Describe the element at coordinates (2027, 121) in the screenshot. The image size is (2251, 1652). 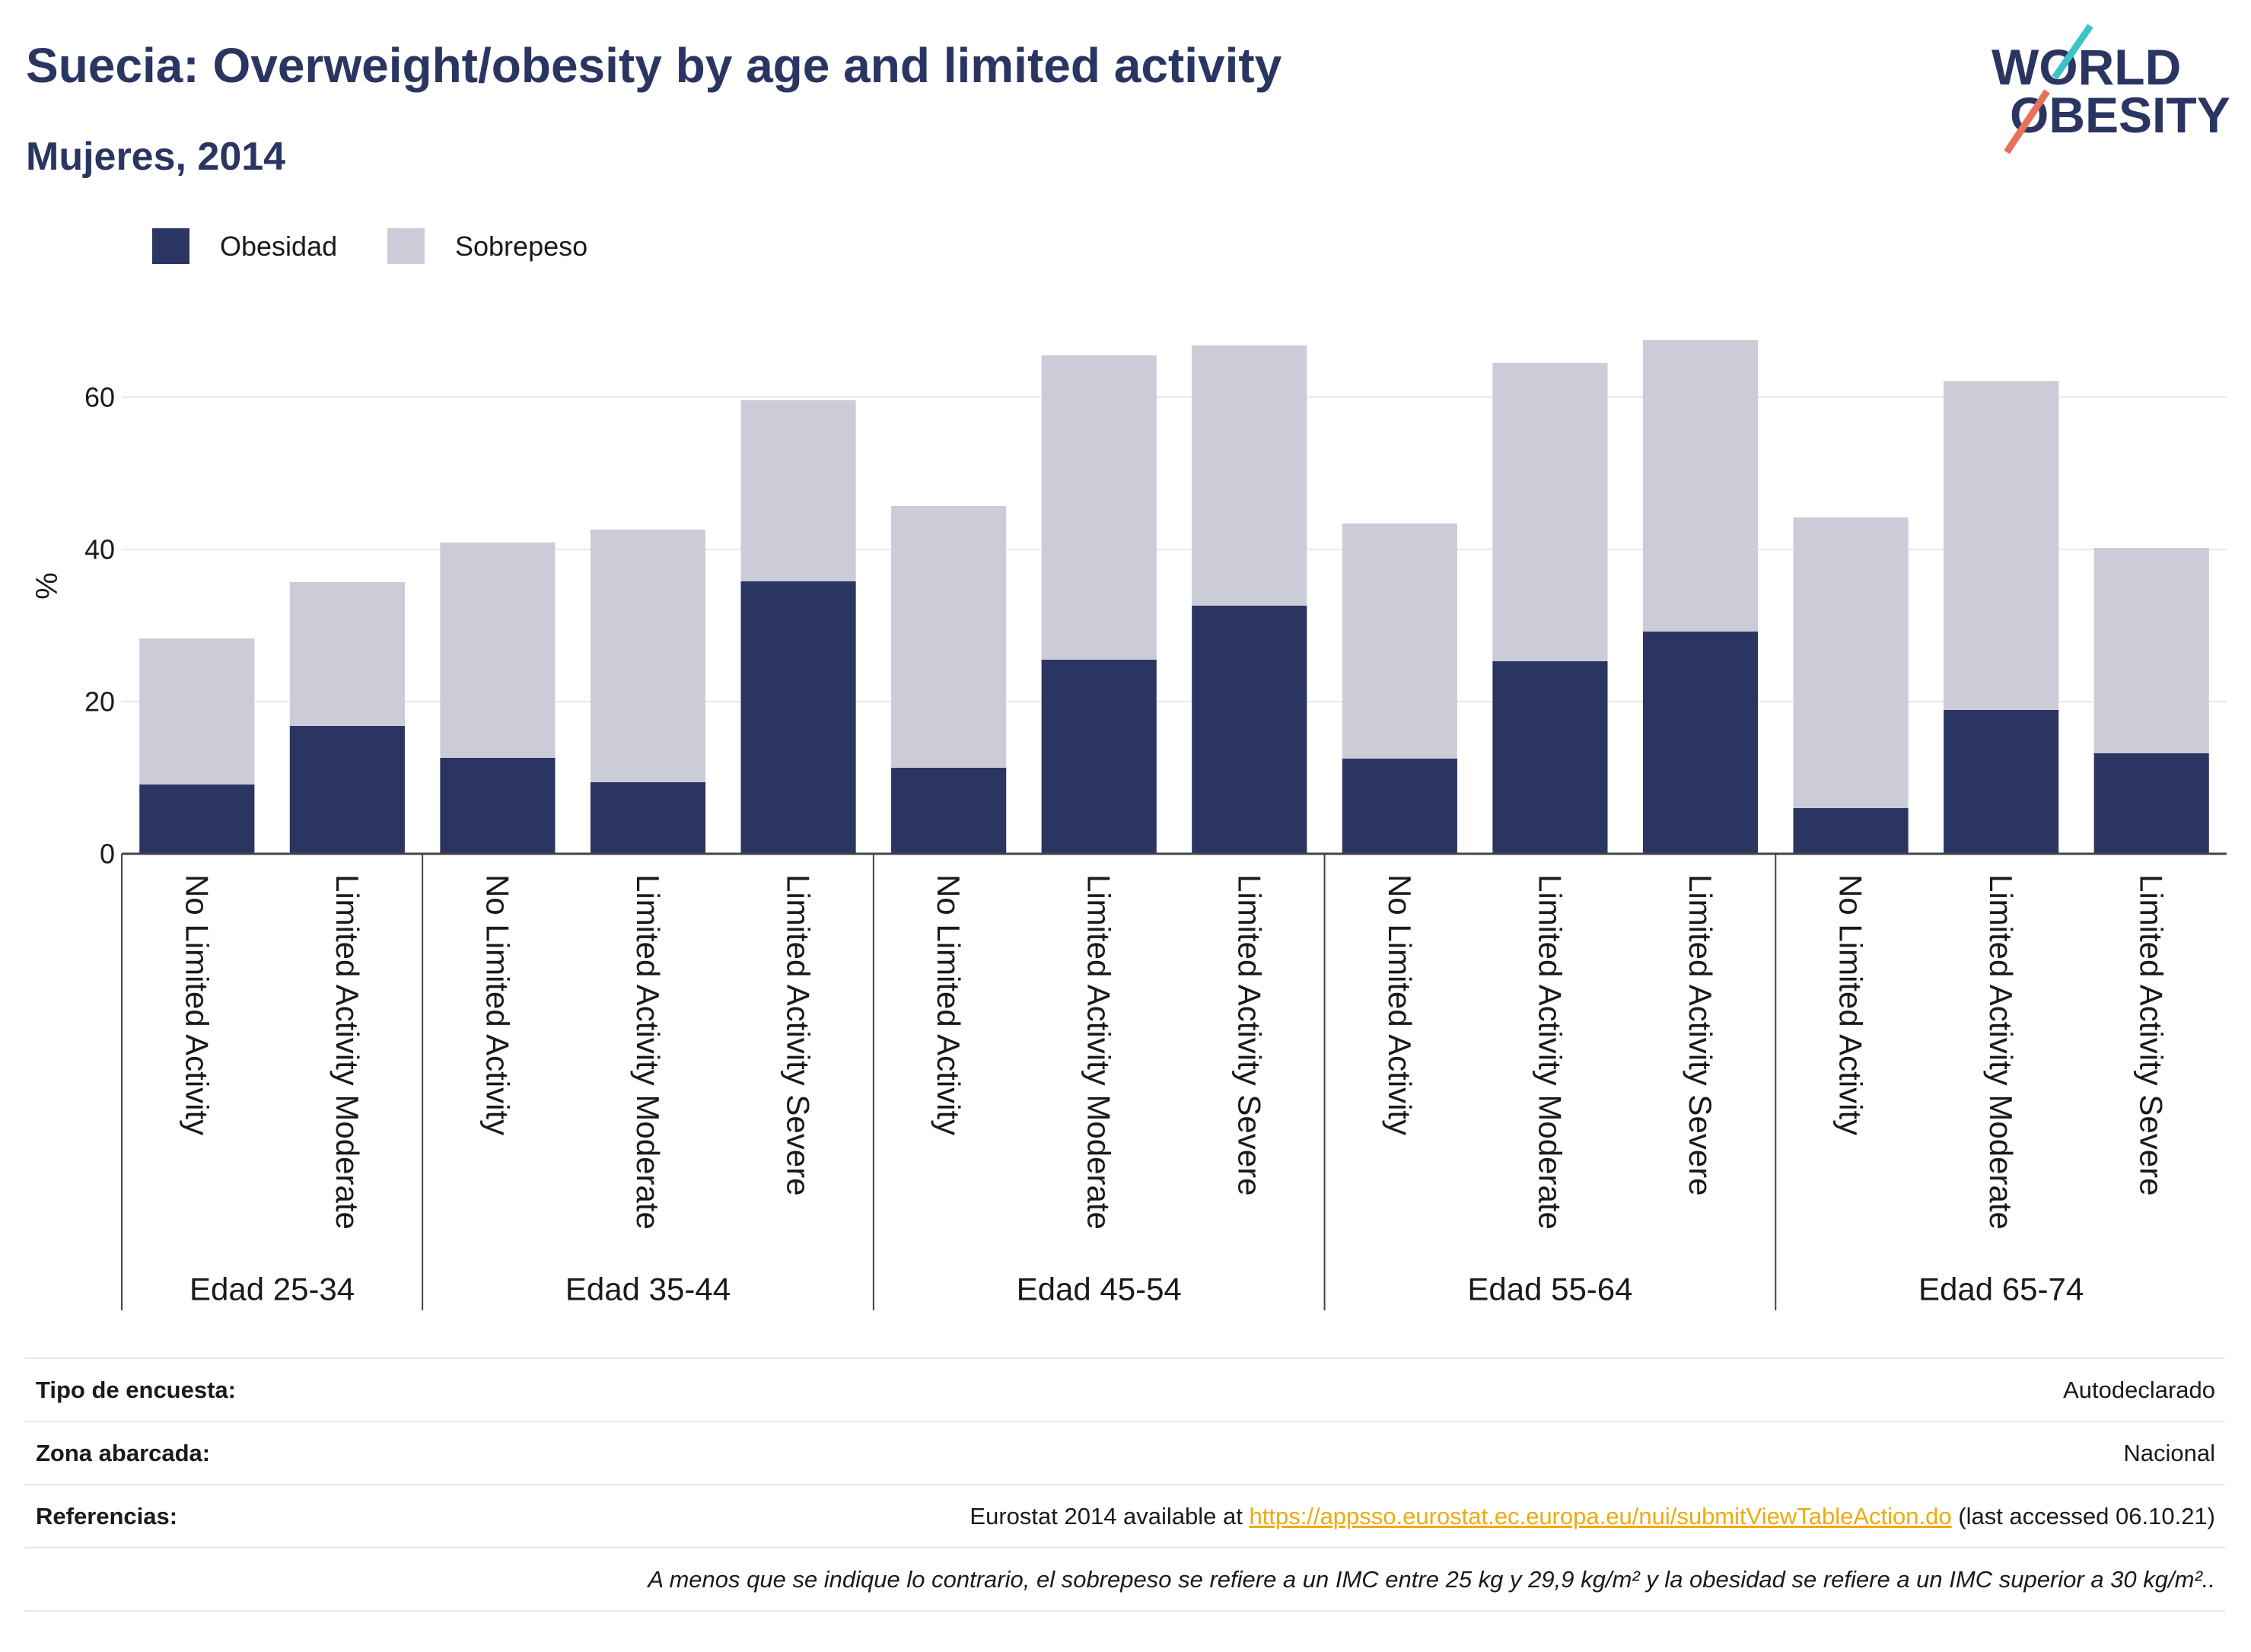
I see `logo-slash-bottom` at that location.